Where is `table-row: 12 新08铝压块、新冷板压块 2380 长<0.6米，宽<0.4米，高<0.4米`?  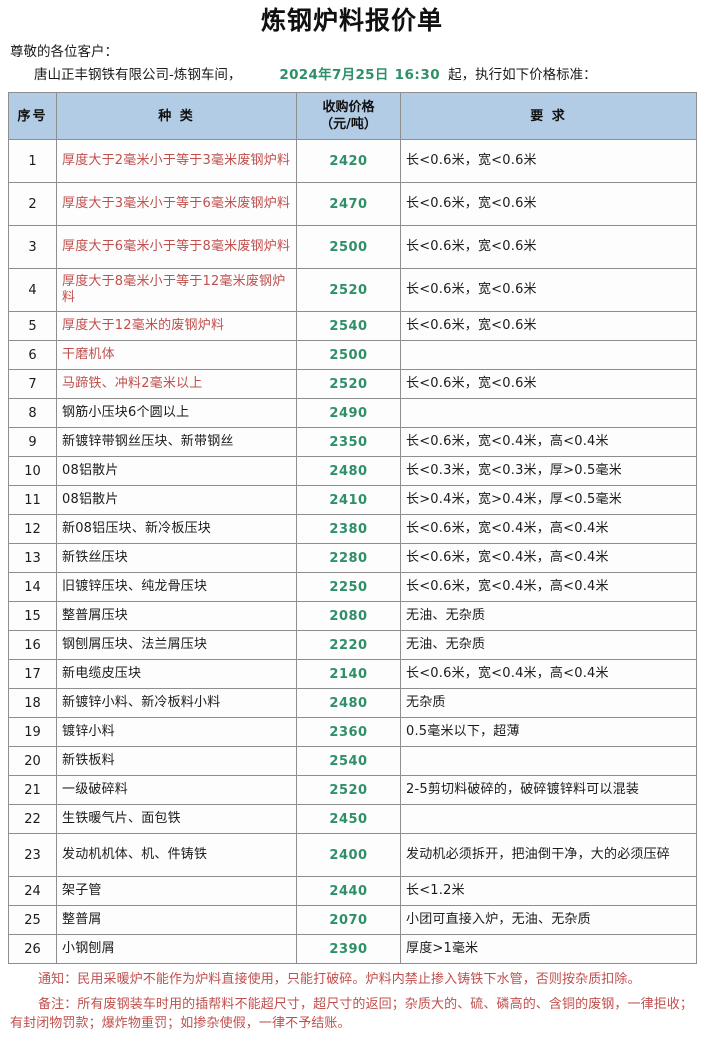 table-row: 12 新08铝压块、新冷板压块 2380 长<0.6米，宽<0.4米，高<0.4米 is located at coordinates (352, 529).